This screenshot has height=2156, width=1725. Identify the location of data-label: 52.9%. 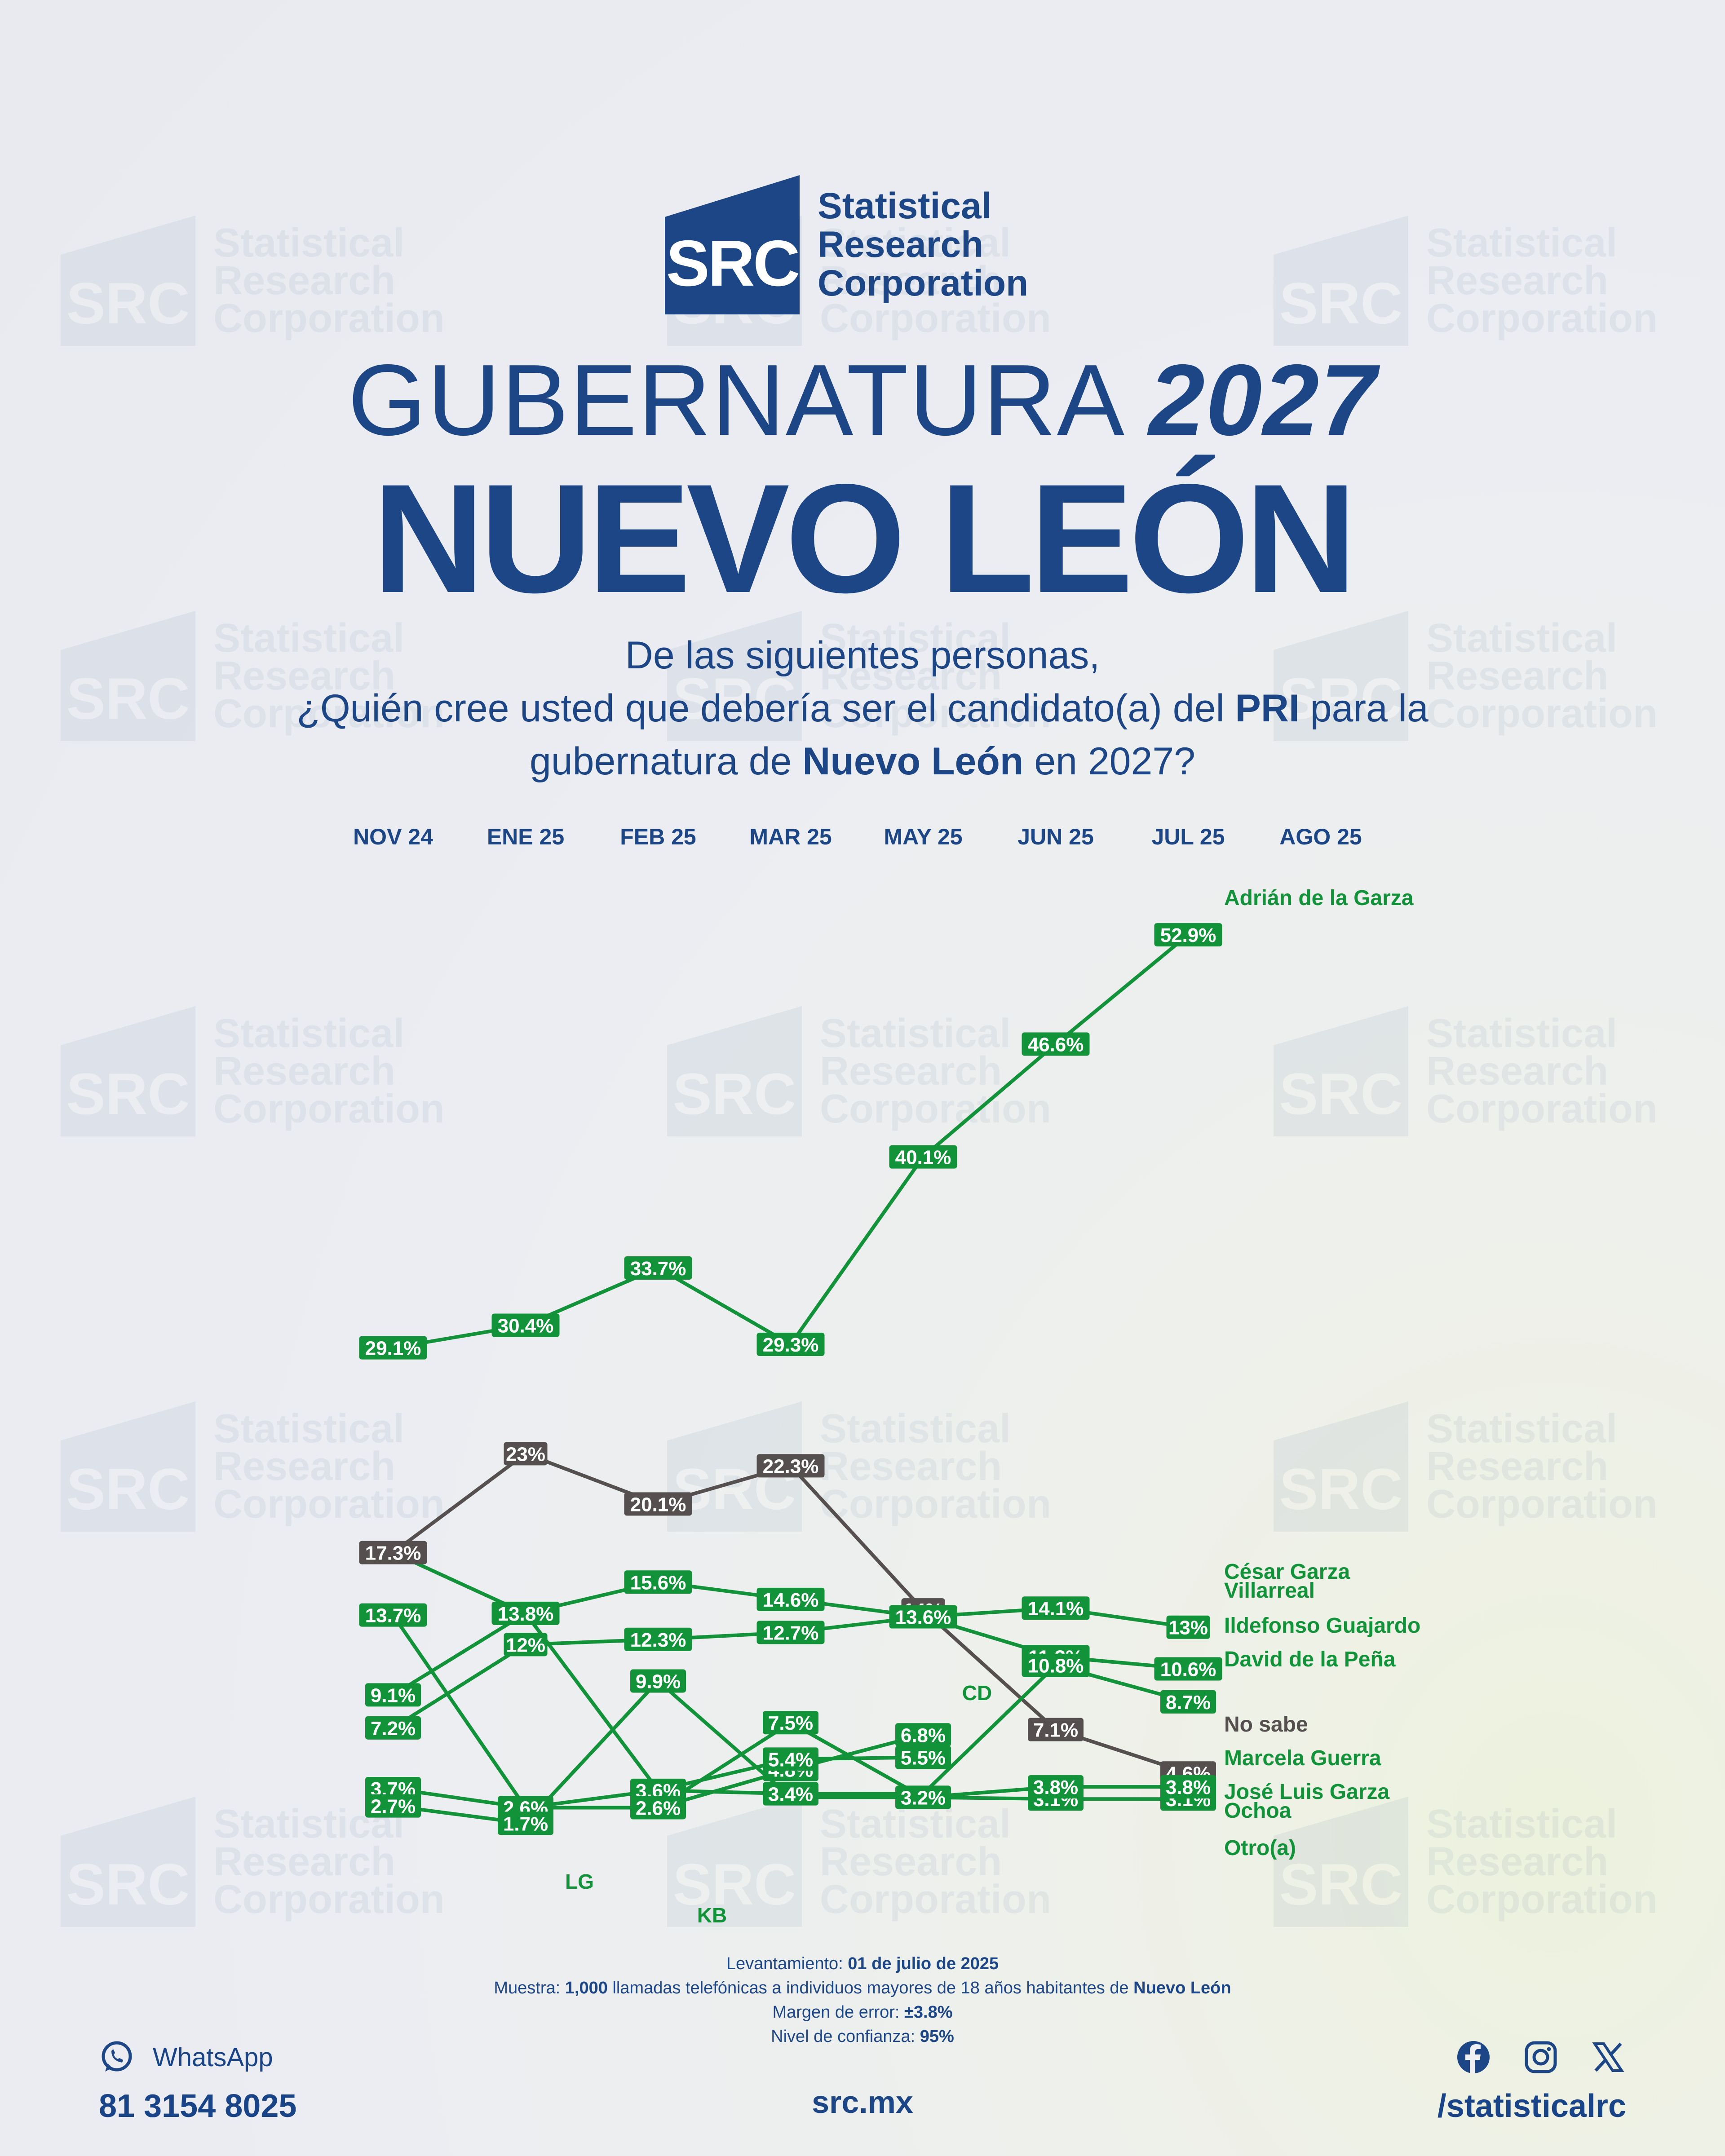
(1188, 935).